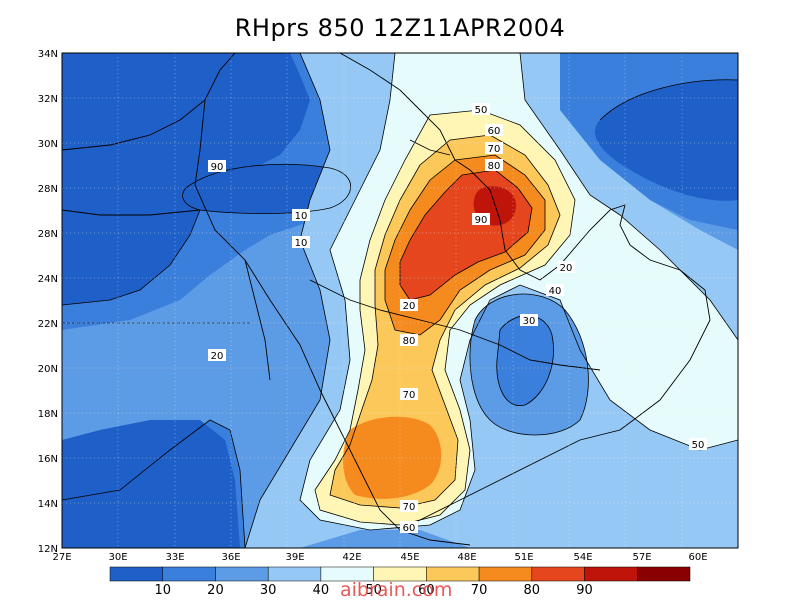  I want to click on contour-label: 30, so click(529, 321).